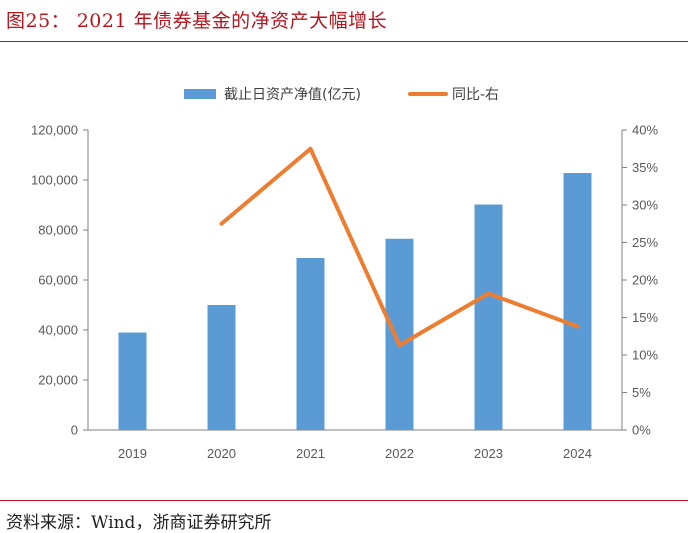 Image resolution: width=688 pixels, height=533 pixels. I want to click on y-right-tick-label: 25%, so click(645, 242).